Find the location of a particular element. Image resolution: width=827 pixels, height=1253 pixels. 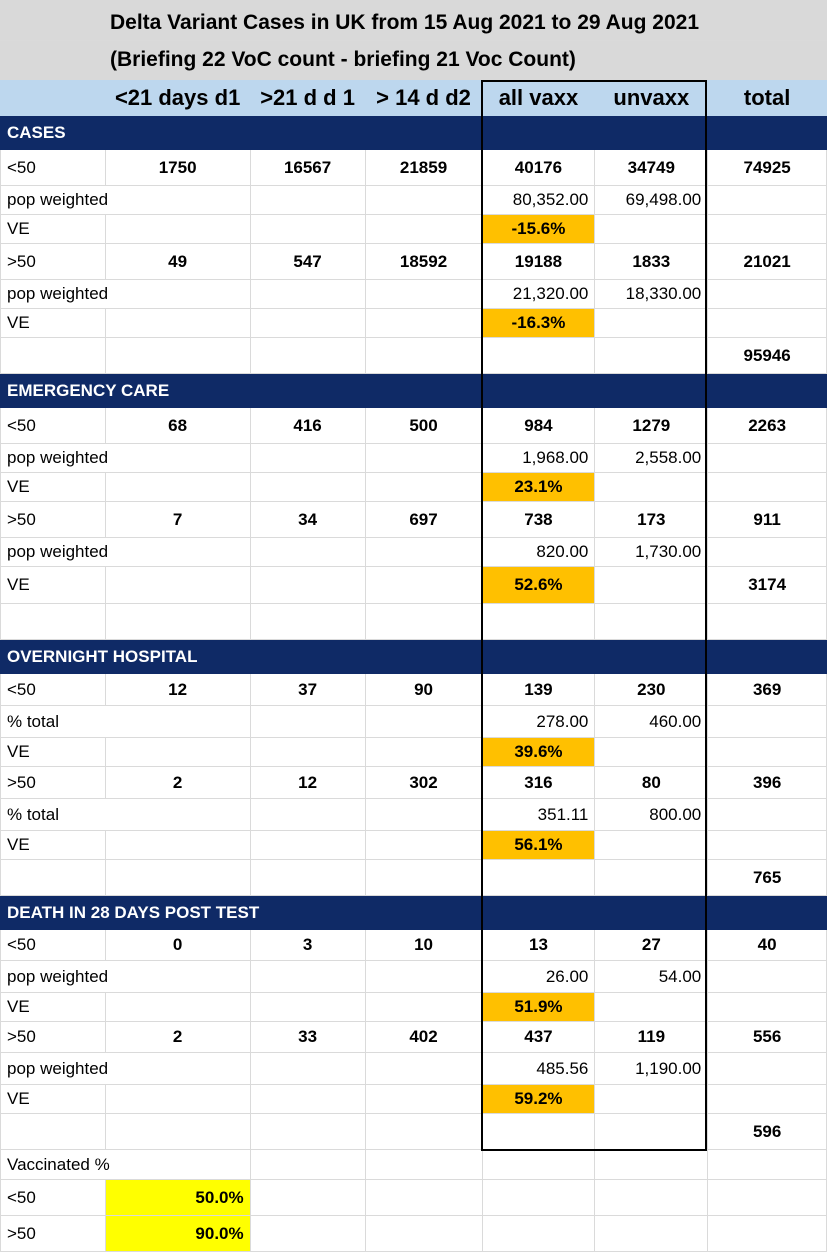

value-gt21-d1: 37 is located at coordinates (307, 689).